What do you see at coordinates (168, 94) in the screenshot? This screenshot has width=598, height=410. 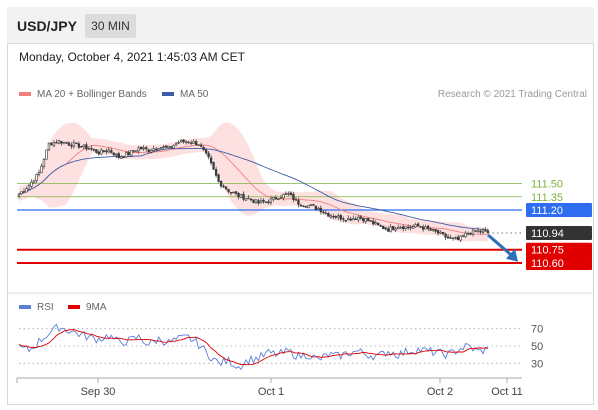 I see `legend-swatch-ma50` at bounding box center [168, 94].